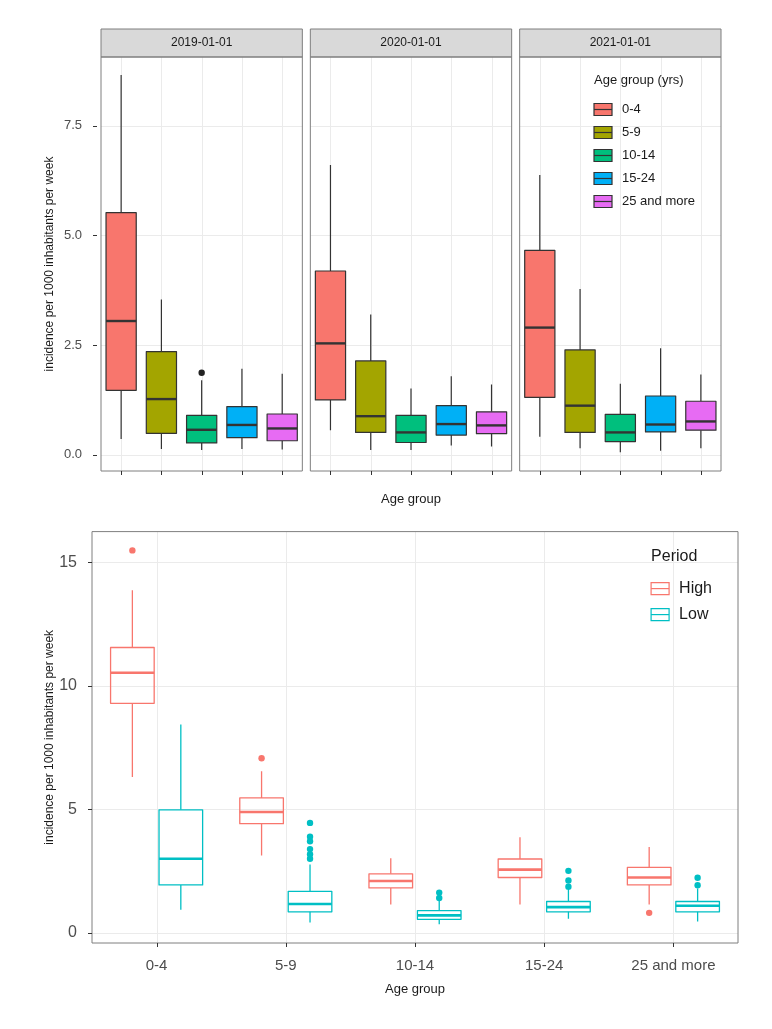  Describe the element at coordinates (544, 965) in the screenshot. I see `x-tick-label: 15-24` at that location.